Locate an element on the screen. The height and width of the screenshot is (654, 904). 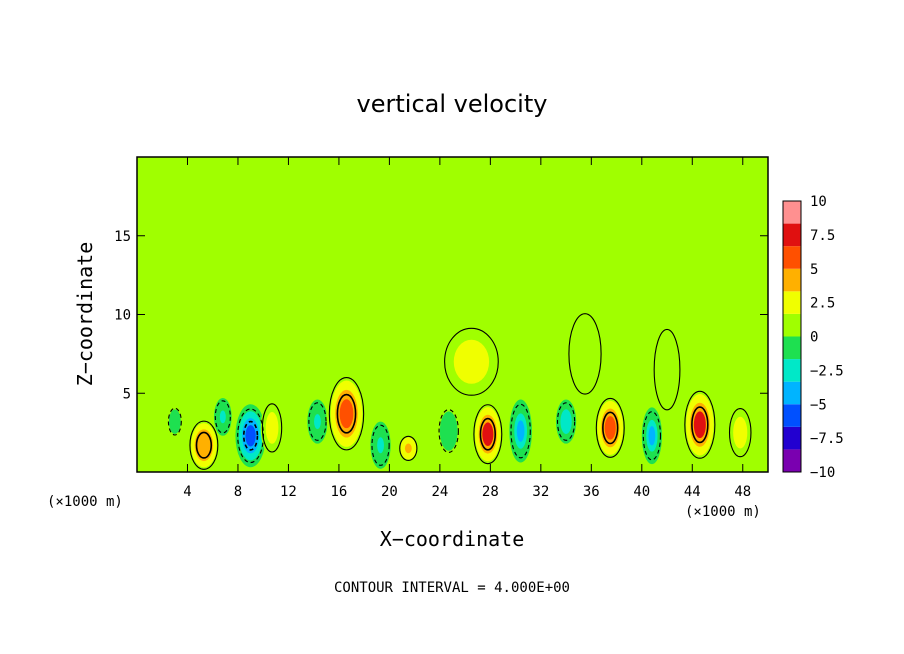
x-tick-label: 44 is located at coordinates (692, 492).